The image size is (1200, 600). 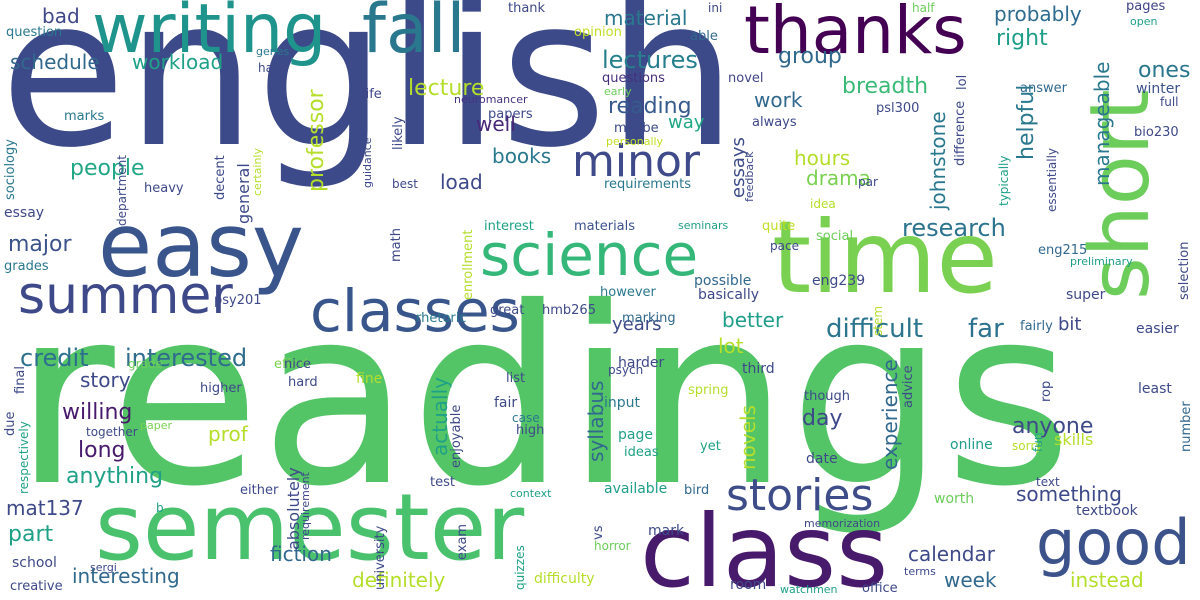 What do you see at coordinates (103, 567) in the screenshot?
I see `word-sergi: sergi` at bounding box center [103, 567].